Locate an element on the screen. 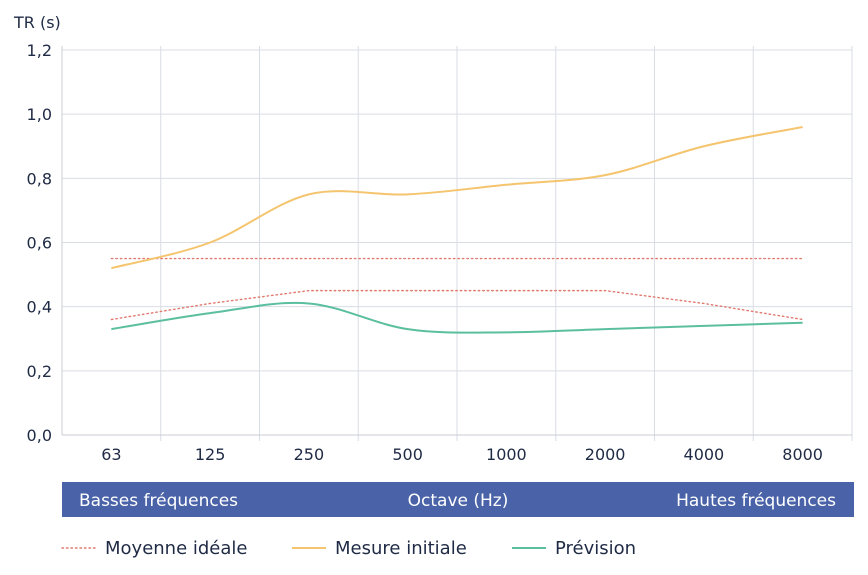  x-tick-label: 4000 is located at coordinates (704, 454).